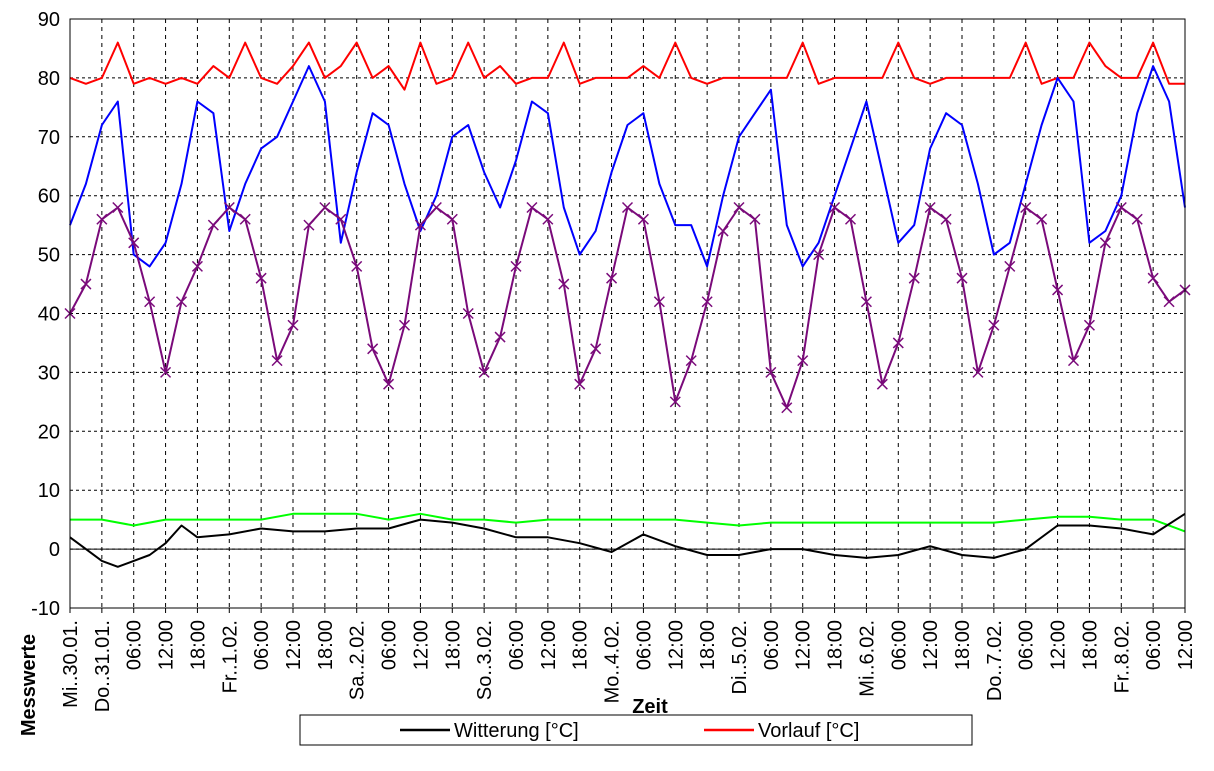 Image resolution: width=1214 pixels, height=771 pixels. Describe the element at coordinates (516, 731) in the screenshot. I see `legend-label-0: Witterung [°C]` at that location.